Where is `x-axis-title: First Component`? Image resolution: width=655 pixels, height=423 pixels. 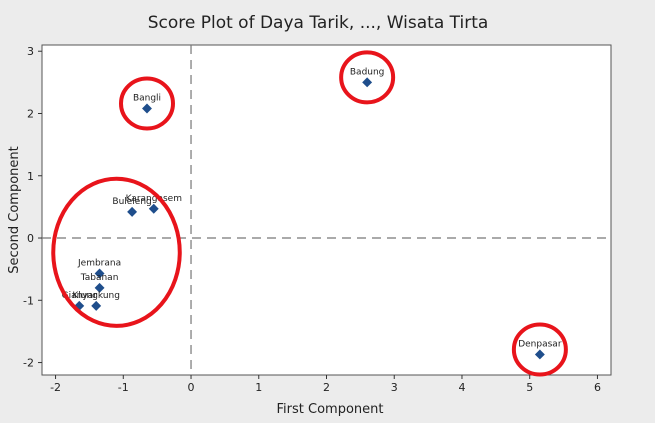
x-axis-title: First Component is located at coordinates (330, 409).